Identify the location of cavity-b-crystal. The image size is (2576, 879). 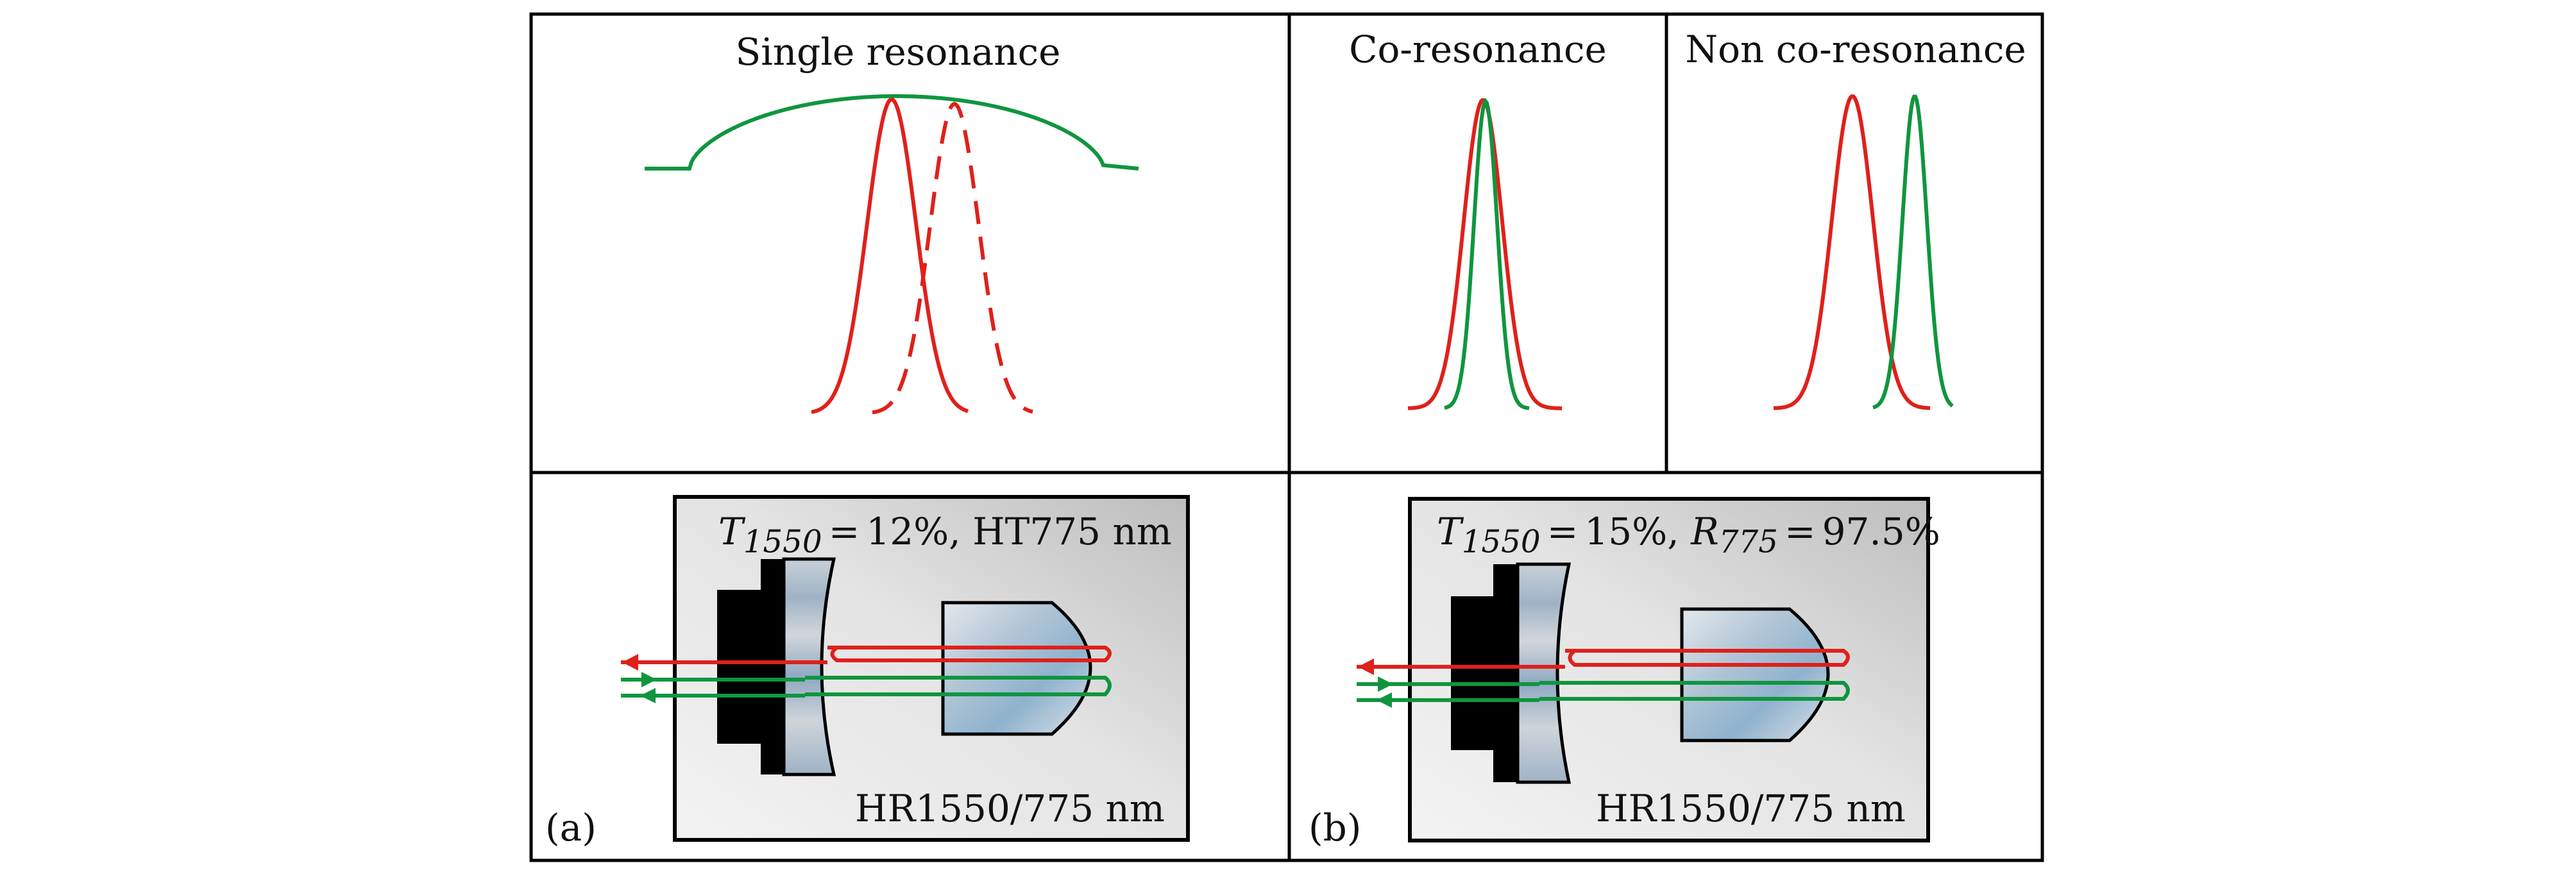
(1755, 674).